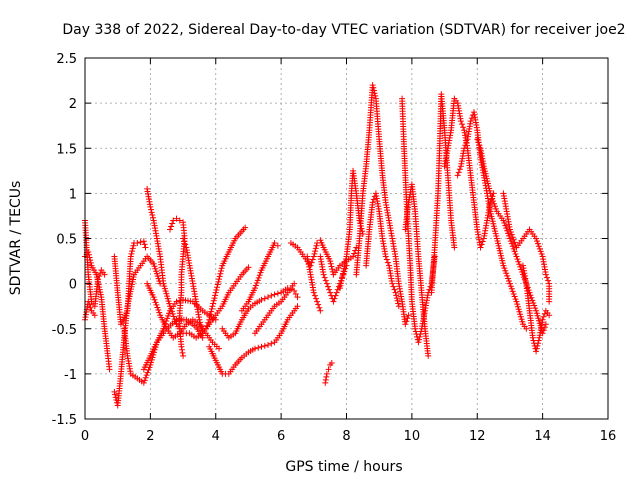 This screenshot has height=480, width=640. What do you see at coordinates (66, 149) in the screenshot?
I see `y-tick-label: 1.5` at bounding box center [66, 149].